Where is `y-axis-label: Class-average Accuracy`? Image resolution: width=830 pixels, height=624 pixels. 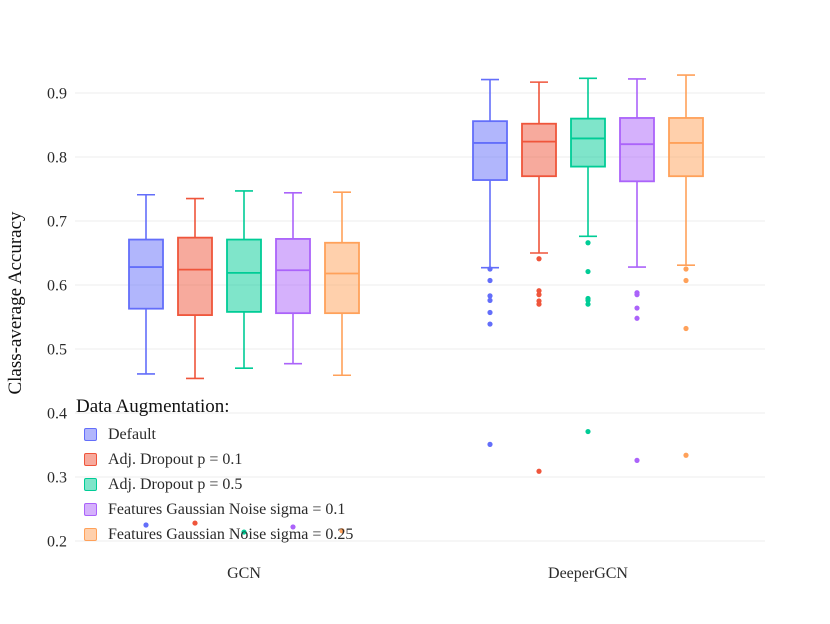 y-axis-label: Class-average Accuracy is located at coordinates (15, 303).